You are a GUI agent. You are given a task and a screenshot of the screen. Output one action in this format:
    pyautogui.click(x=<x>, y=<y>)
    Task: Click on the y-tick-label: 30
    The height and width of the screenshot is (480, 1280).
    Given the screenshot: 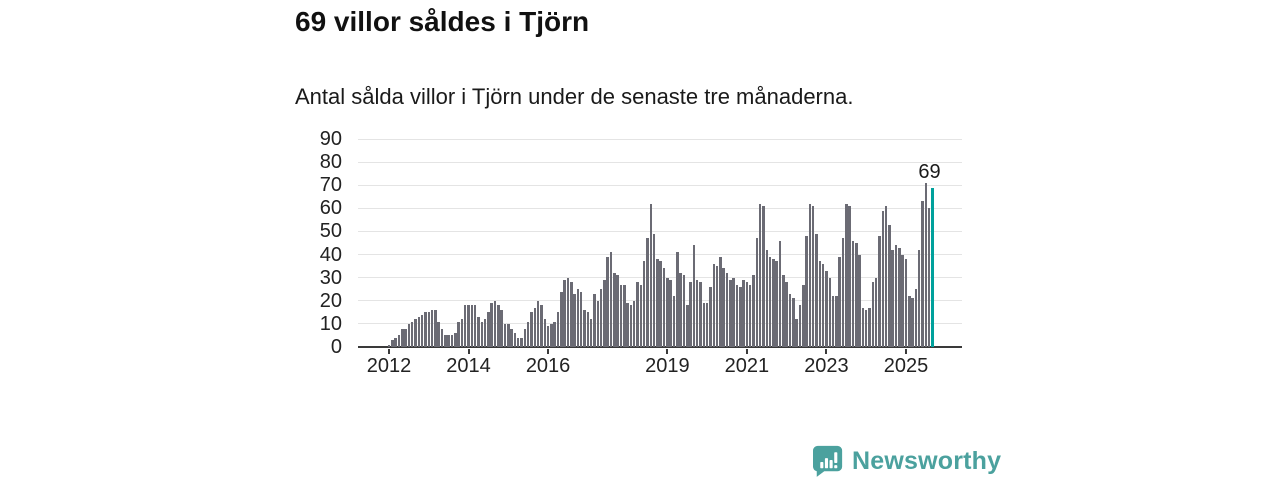 What is the action you would take?
    pyautogui.click(x=330, y=277)
    